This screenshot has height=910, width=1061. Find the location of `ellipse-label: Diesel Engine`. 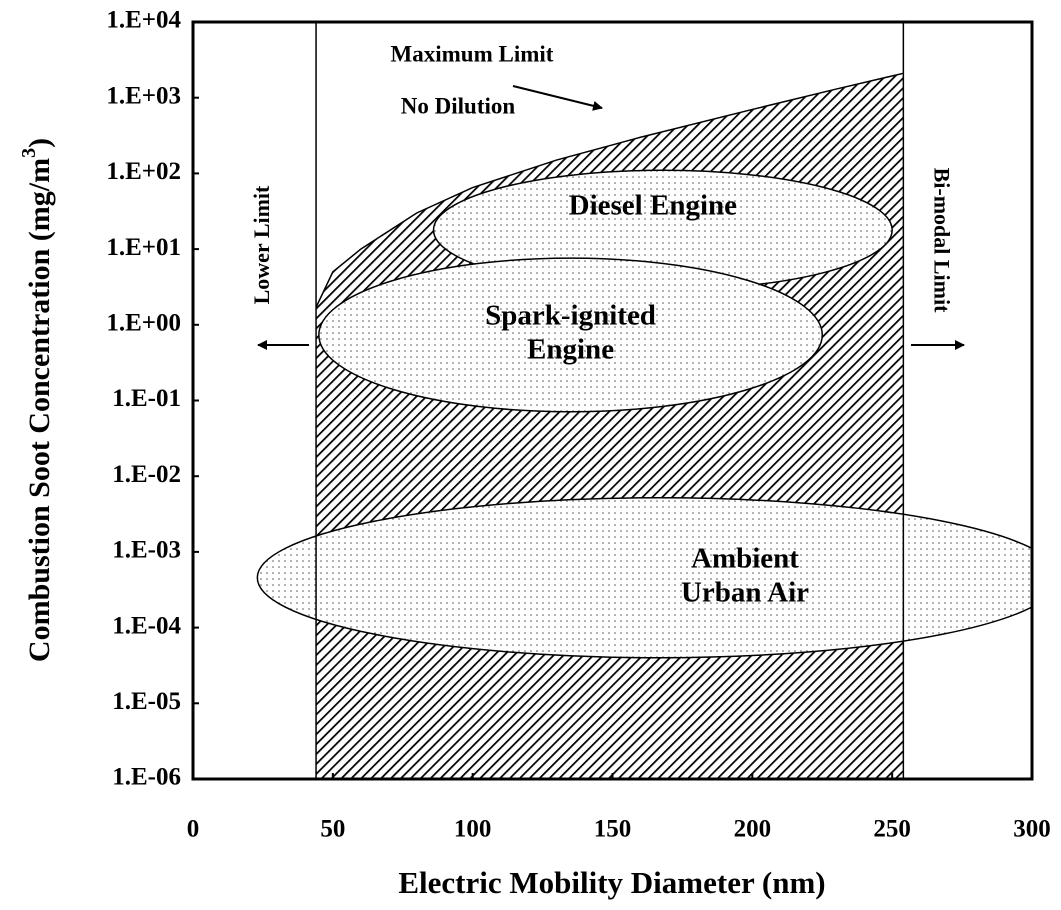

ellipse-label: Diesel Engine is located at coordinates (653, 206).